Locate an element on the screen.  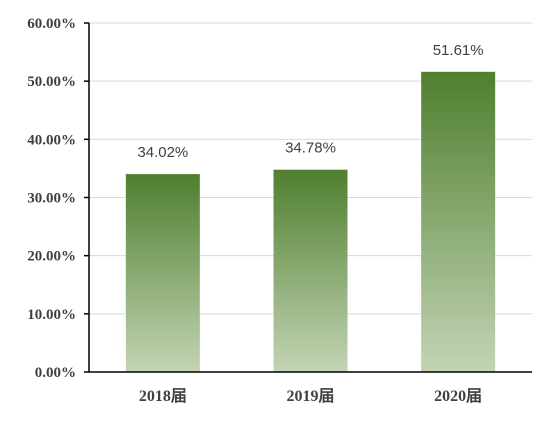
y-tick-label: 20.00% is located at coordinates (51, 257).